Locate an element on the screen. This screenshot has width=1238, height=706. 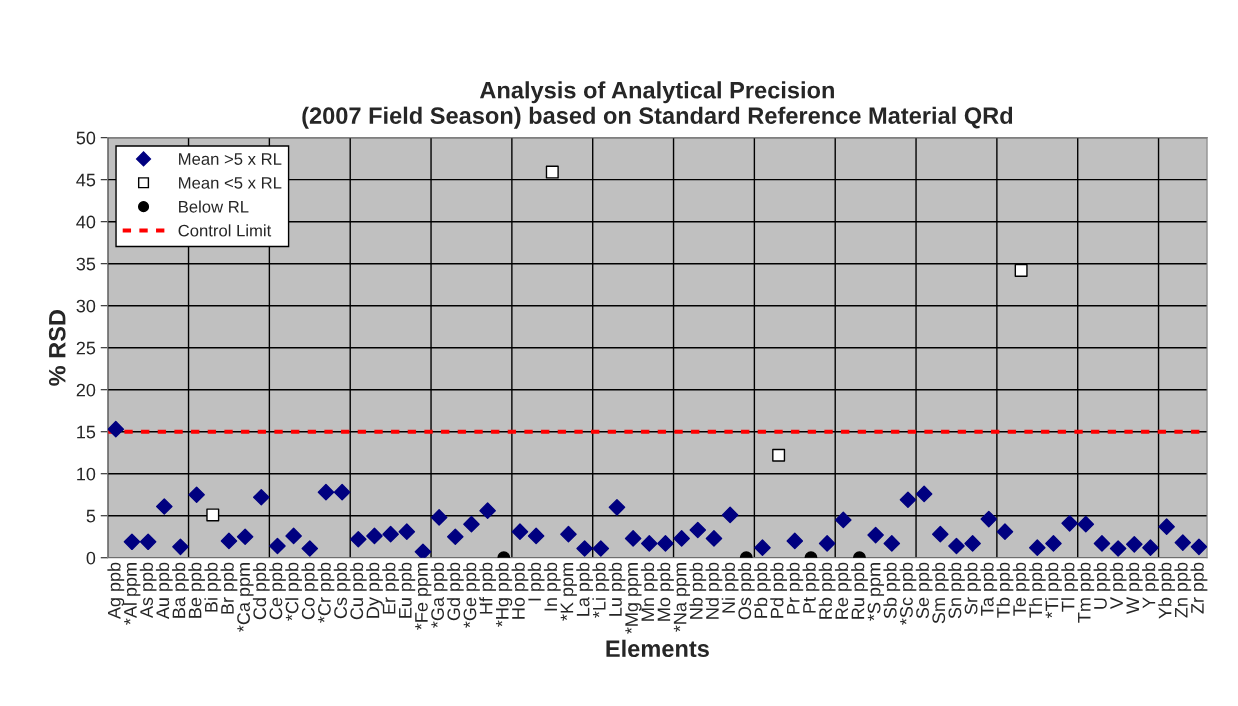
legend-label: Below RL is located at coordinates (214, 206).